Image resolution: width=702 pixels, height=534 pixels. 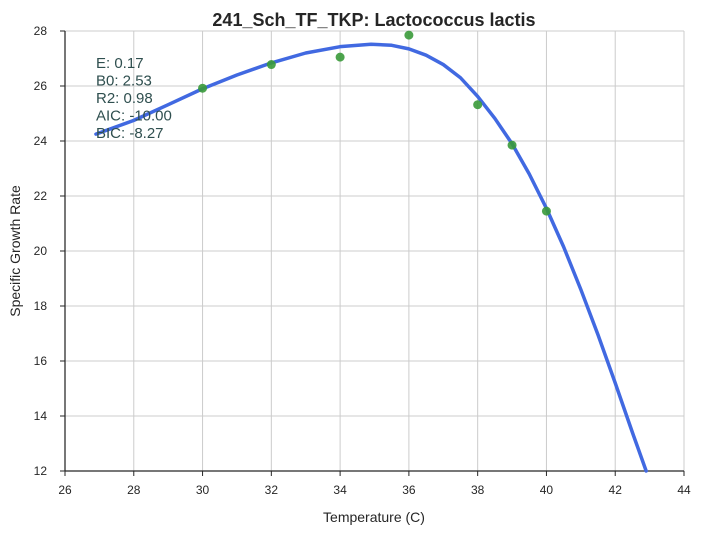 I want to click on y-tick-label: 20, so click(x=41, y=251).